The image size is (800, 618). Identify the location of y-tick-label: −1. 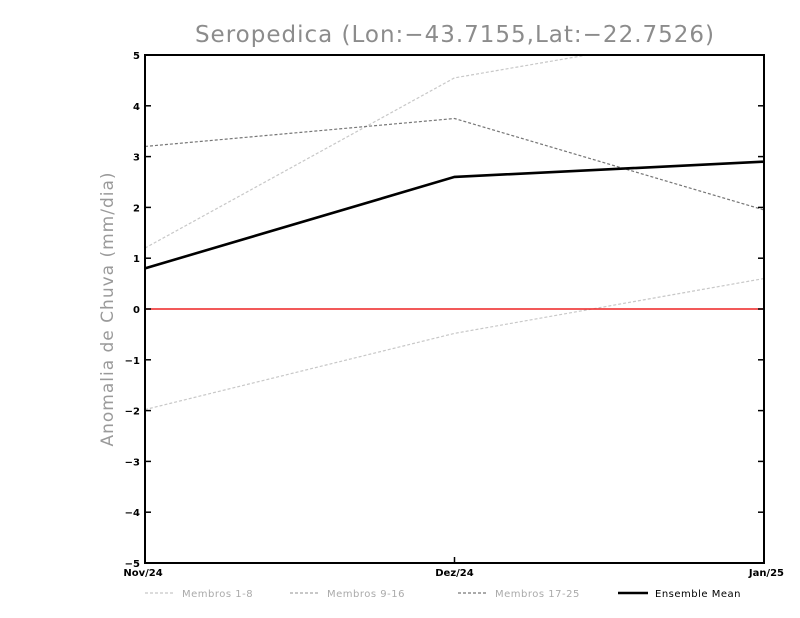
(132, 361).